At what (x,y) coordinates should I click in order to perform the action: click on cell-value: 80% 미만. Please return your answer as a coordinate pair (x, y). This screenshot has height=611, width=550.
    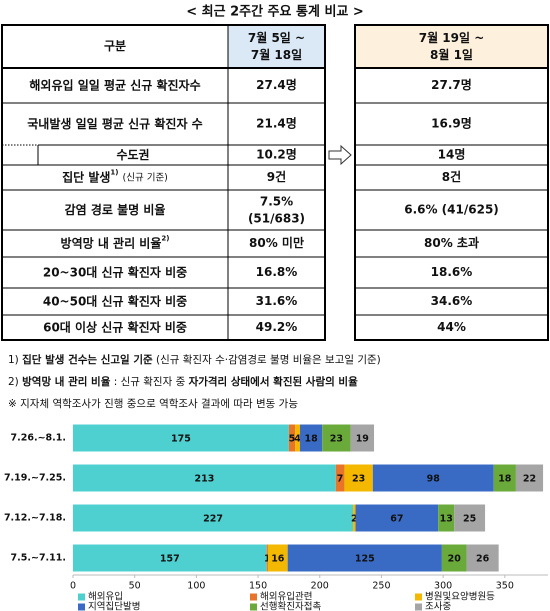
    Looking at the image, I should click on (276, 242).